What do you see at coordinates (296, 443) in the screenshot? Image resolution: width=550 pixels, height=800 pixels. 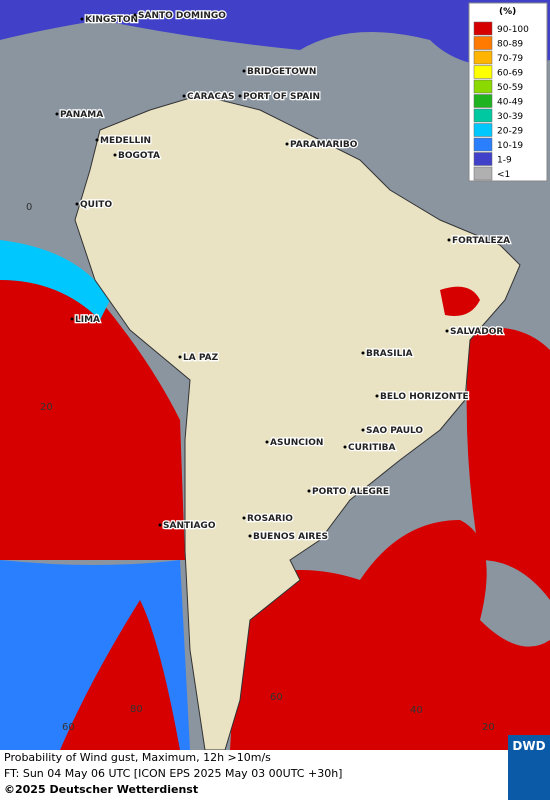 I see `city-label: ASUNCION` at bounding box center [296, 443].